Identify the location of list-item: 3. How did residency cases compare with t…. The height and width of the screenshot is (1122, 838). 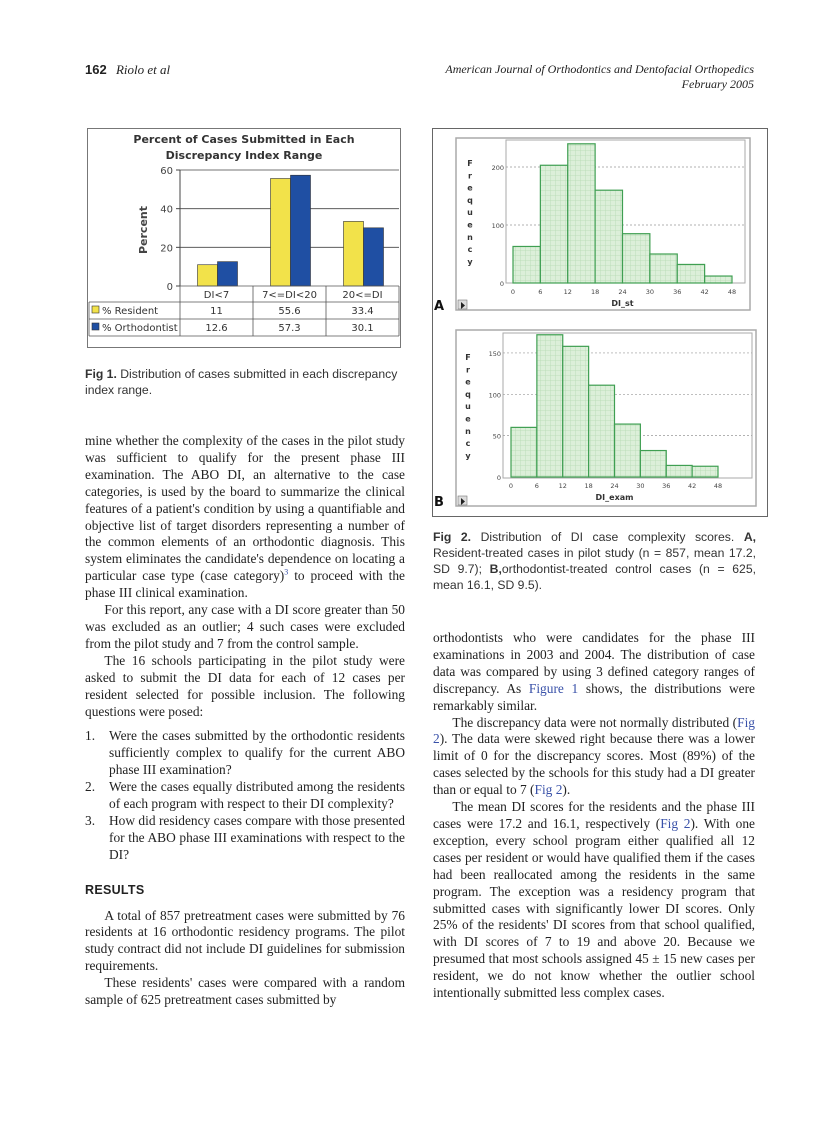
(245, 838).